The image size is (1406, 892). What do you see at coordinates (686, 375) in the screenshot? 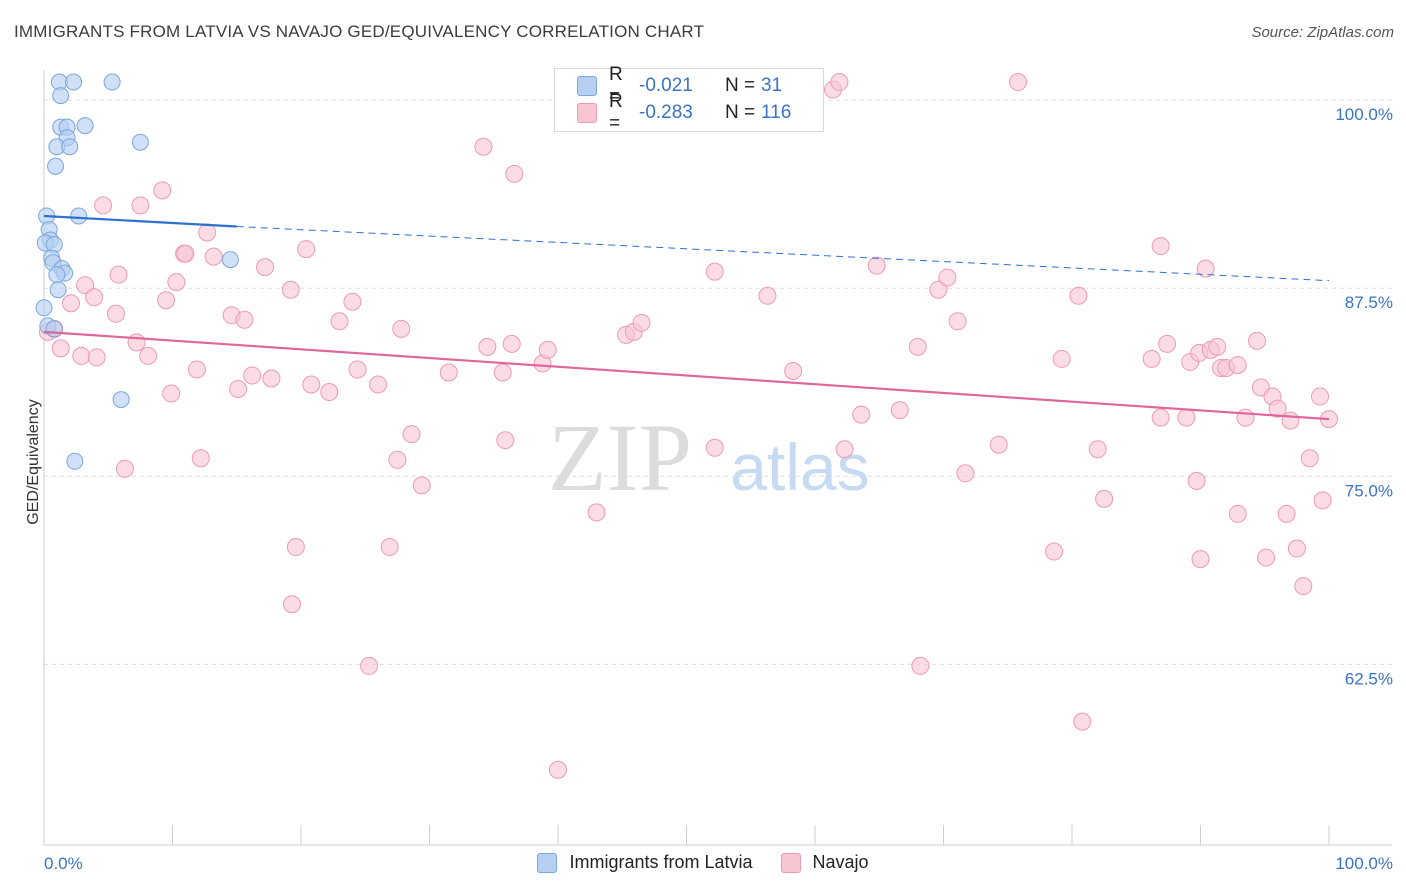
I see `navajo-trend-line` at bounding box center [686, 375].